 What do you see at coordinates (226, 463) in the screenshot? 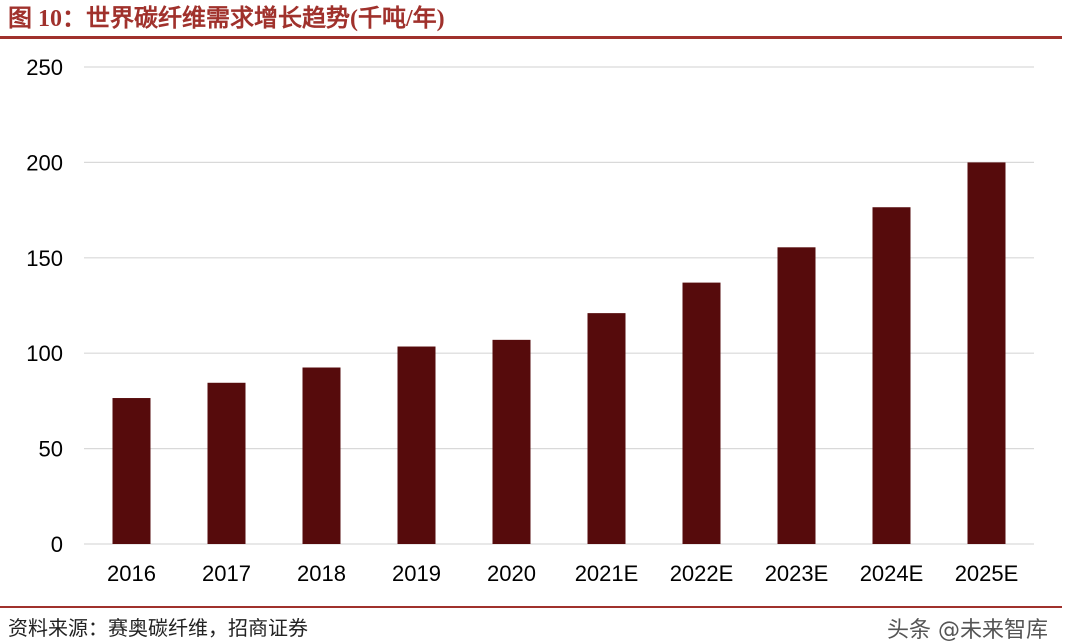
I see `bar-2017` at bounding box center [226, 463].